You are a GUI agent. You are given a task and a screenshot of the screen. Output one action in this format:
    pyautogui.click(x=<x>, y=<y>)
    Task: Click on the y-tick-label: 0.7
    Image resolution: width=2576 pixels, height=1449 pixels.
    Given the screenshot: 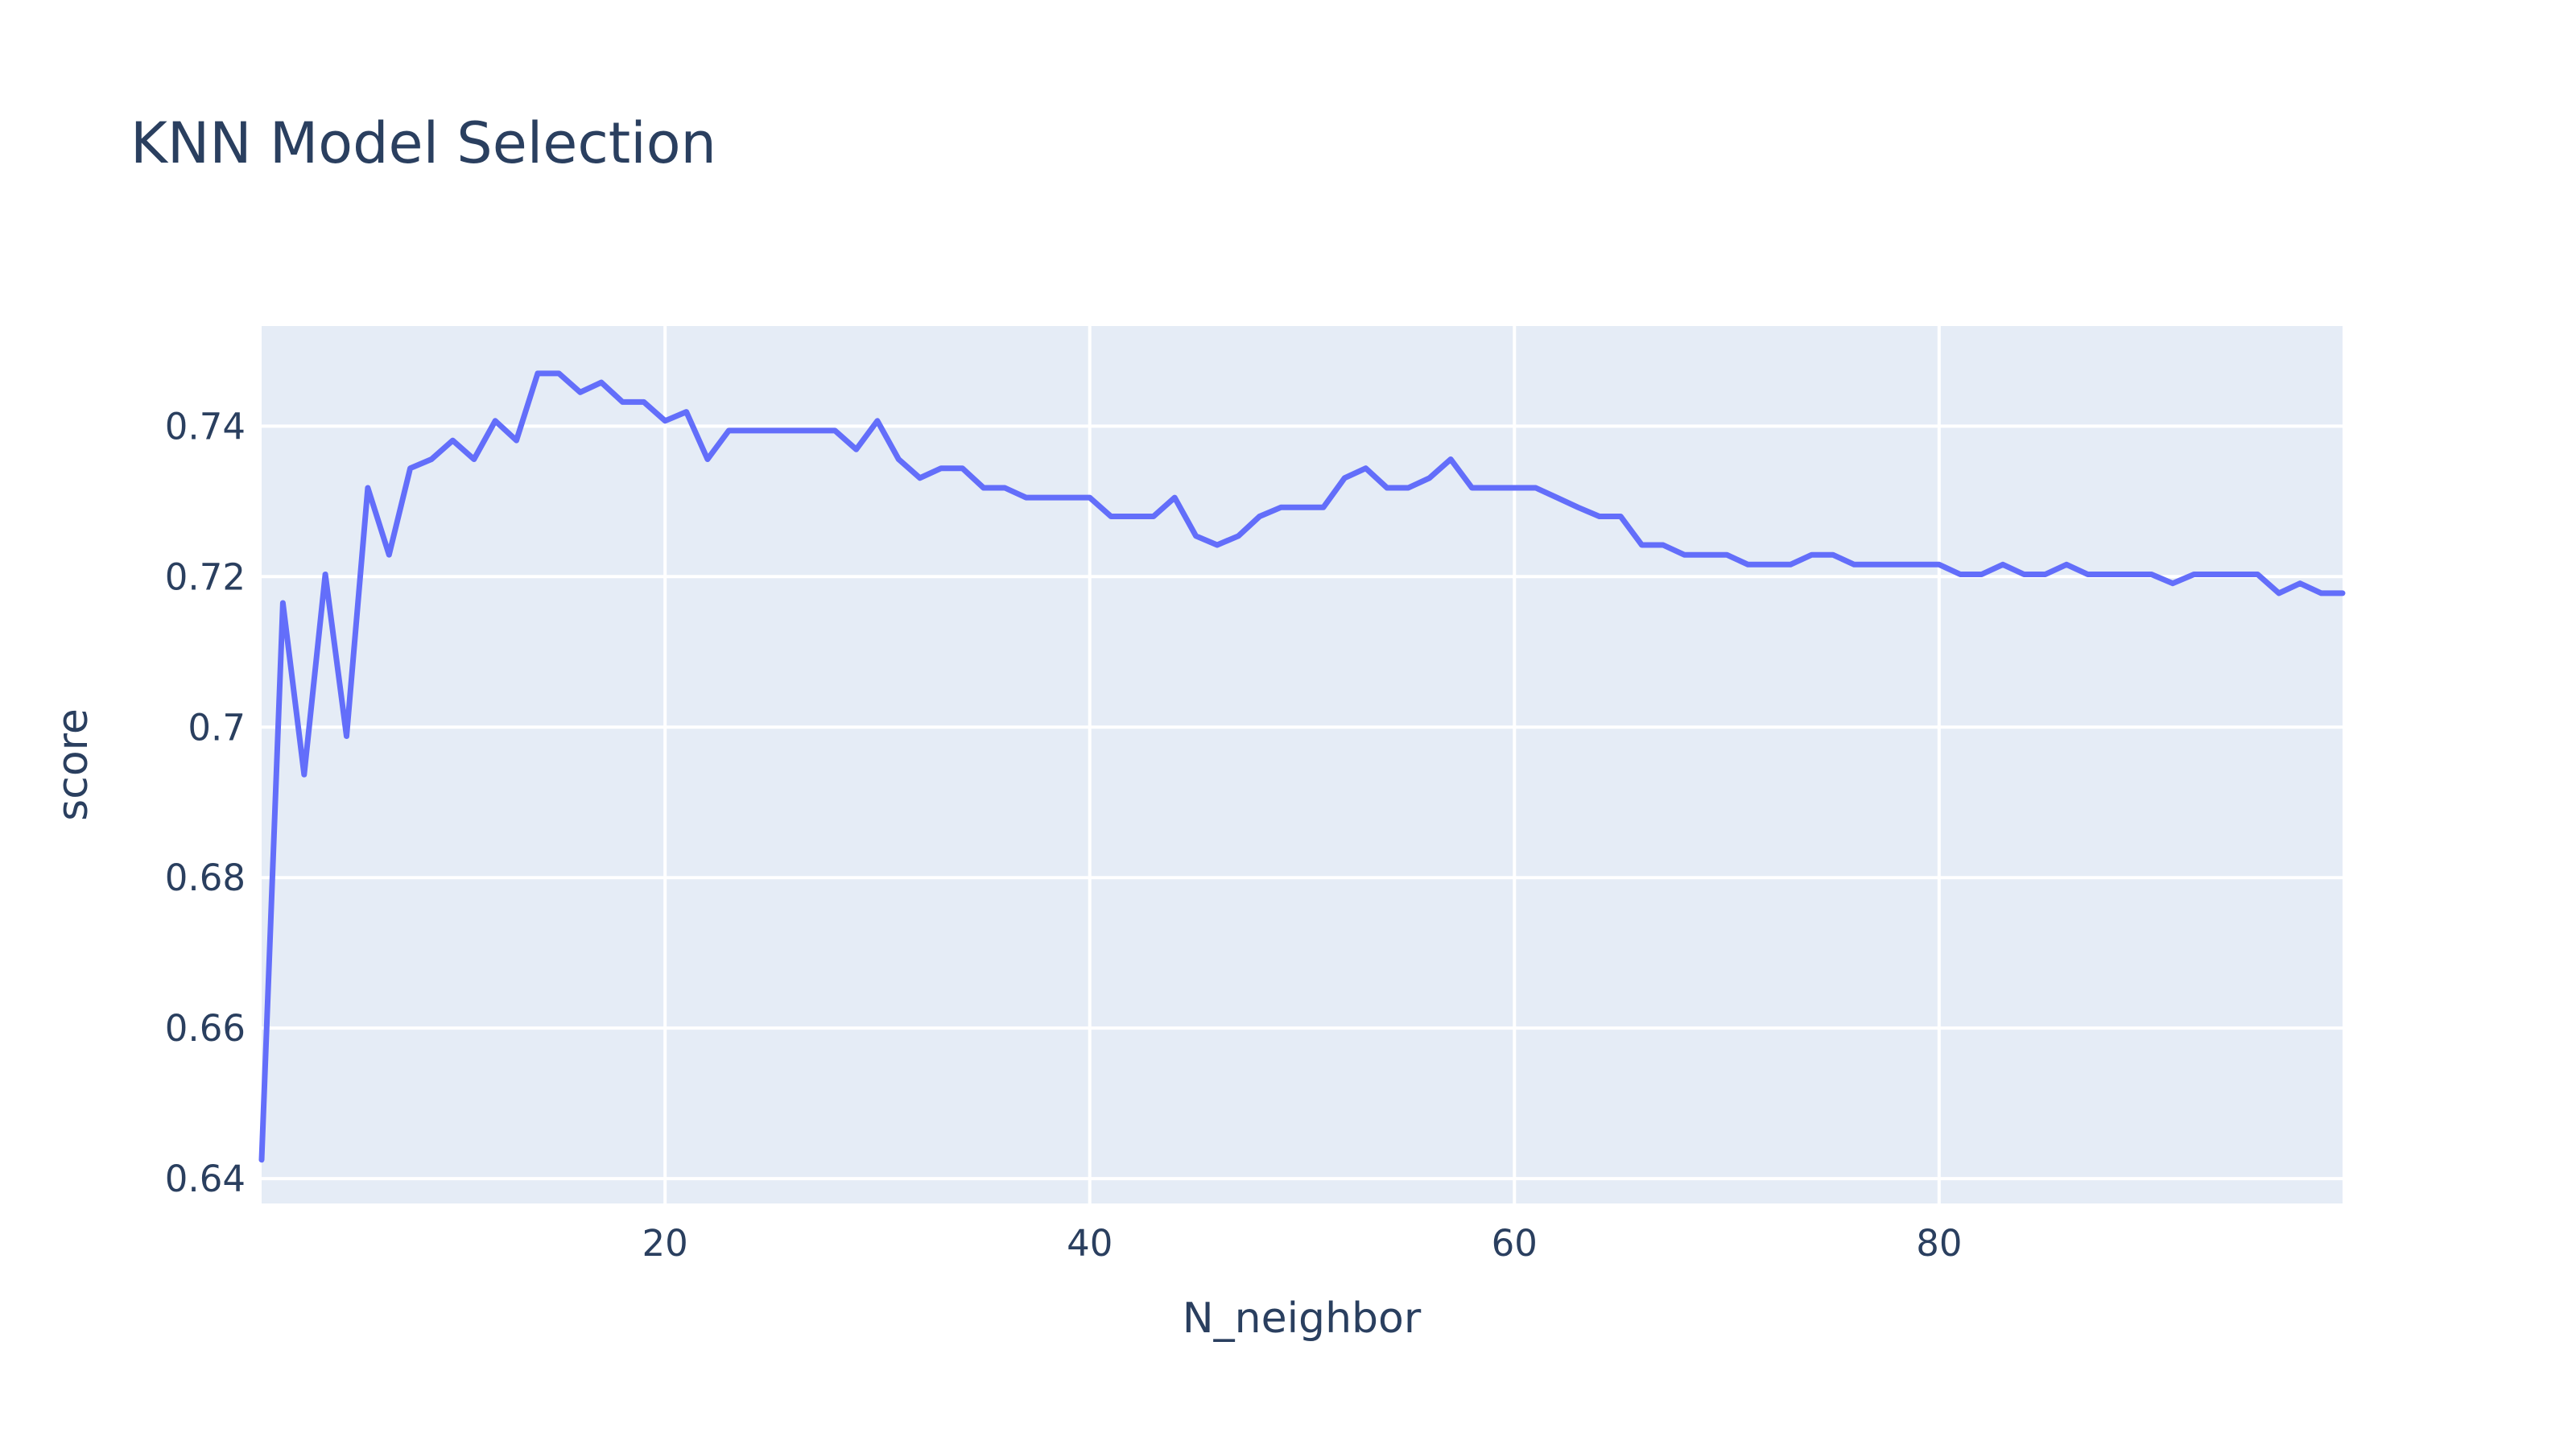 What is the action you would take?
    pyautogui.click(x=217, y=727)
    